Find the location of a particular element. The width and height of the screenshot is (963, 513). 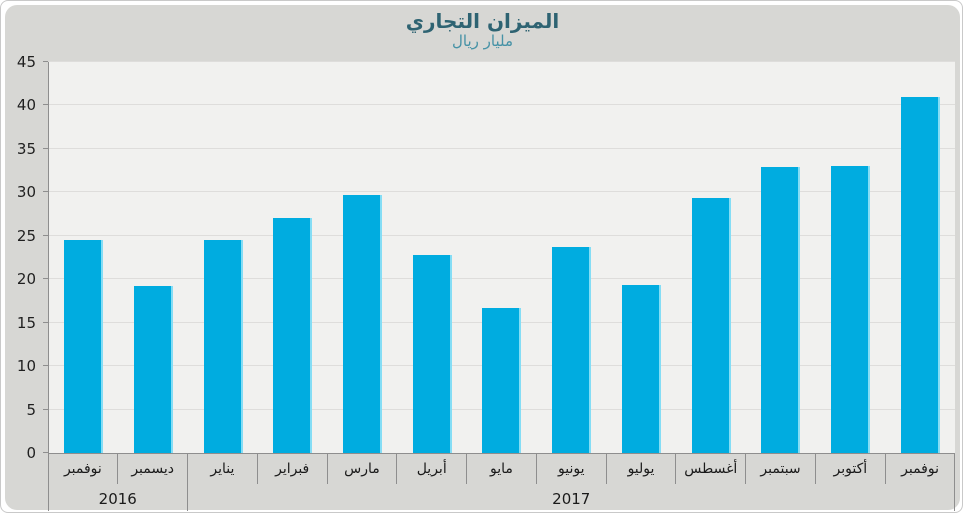

x-tick-label: أكتوبر is located at coordinates (850, 469).